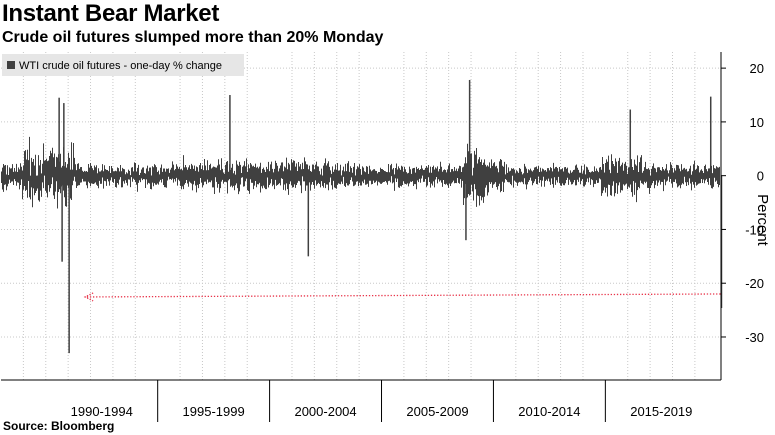  Describe the element at coordinates (754, 283) in the screenshot. I see `y-tick-label: -20` at that location.